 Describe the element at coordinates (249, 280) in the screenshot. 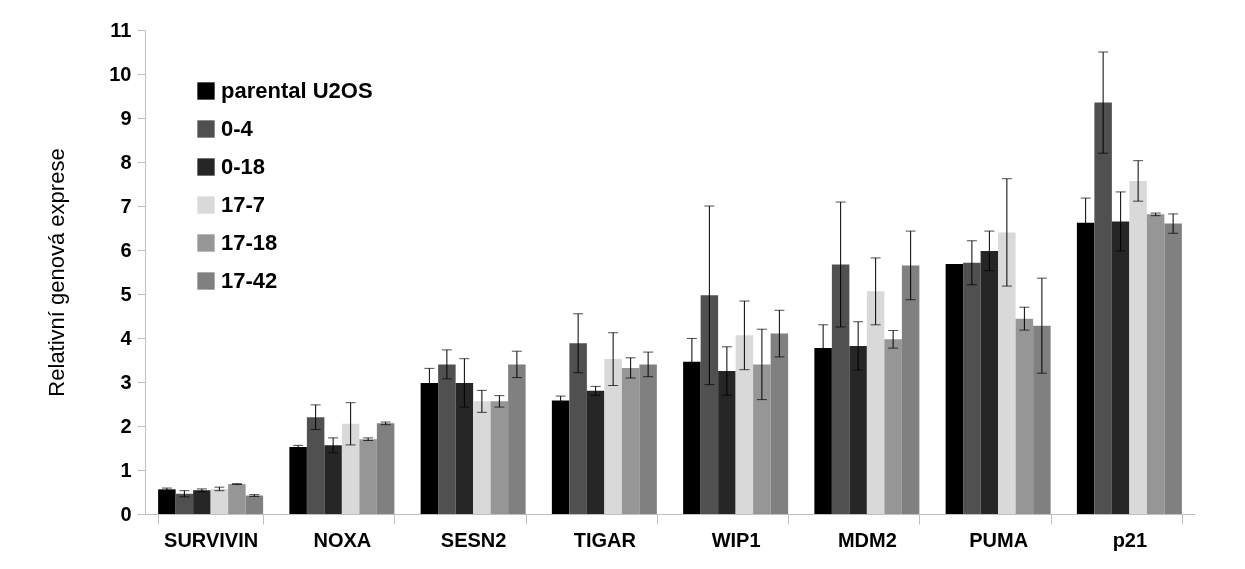

I see `legend-label: 17-42` at that location.